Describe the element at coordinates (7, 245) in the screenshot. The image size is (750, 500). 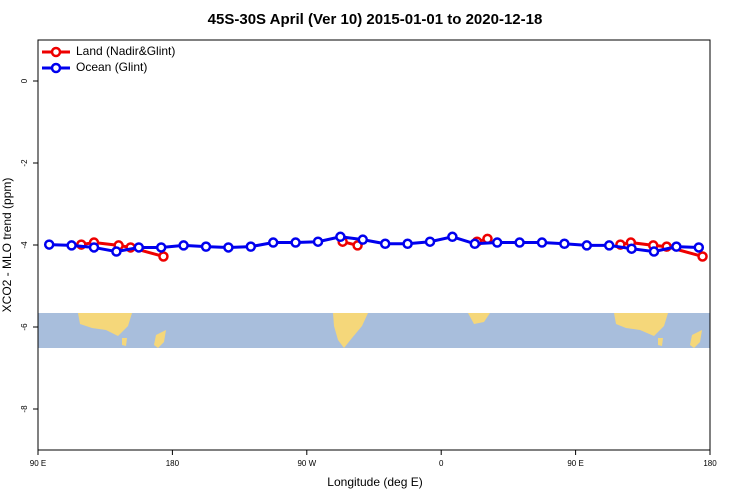
I see `y-axis-label: XCO2 - MLO trend (ppm)` at that location.